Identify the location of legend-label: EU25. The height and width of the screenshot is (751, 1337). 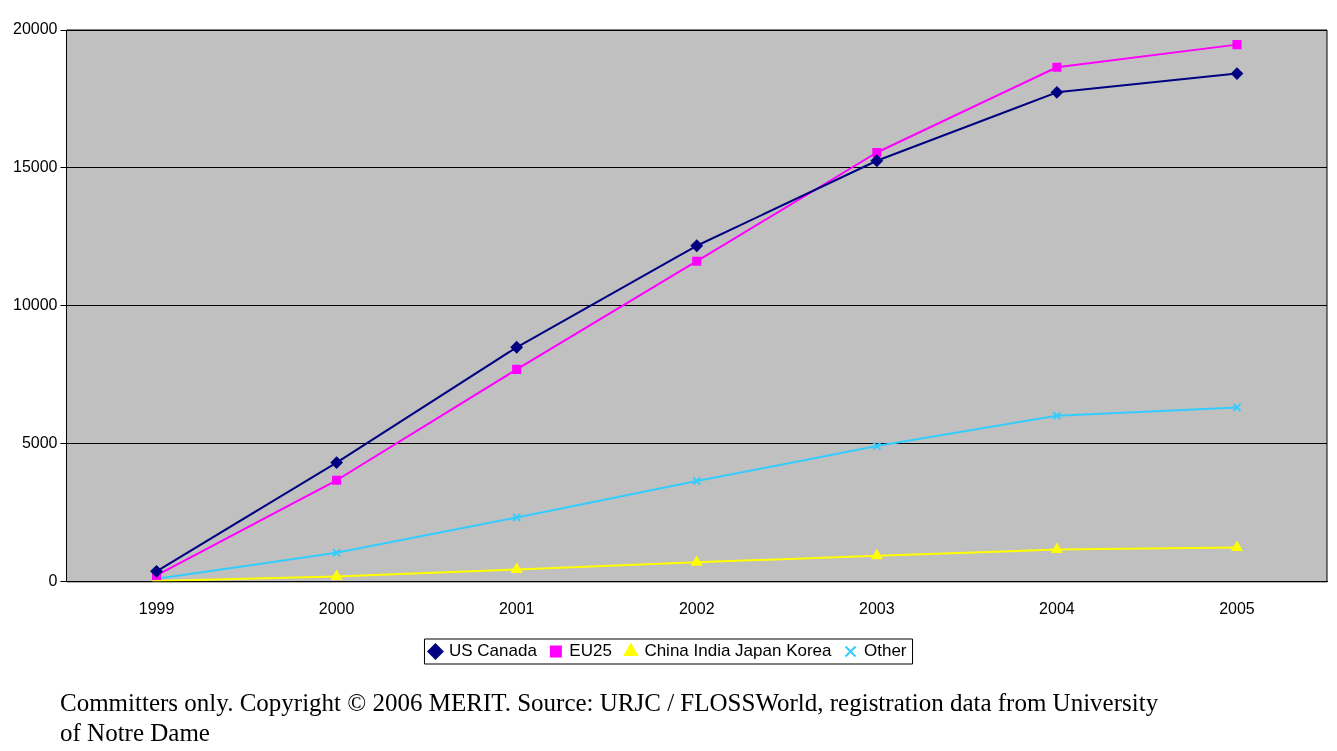
(590, 651).